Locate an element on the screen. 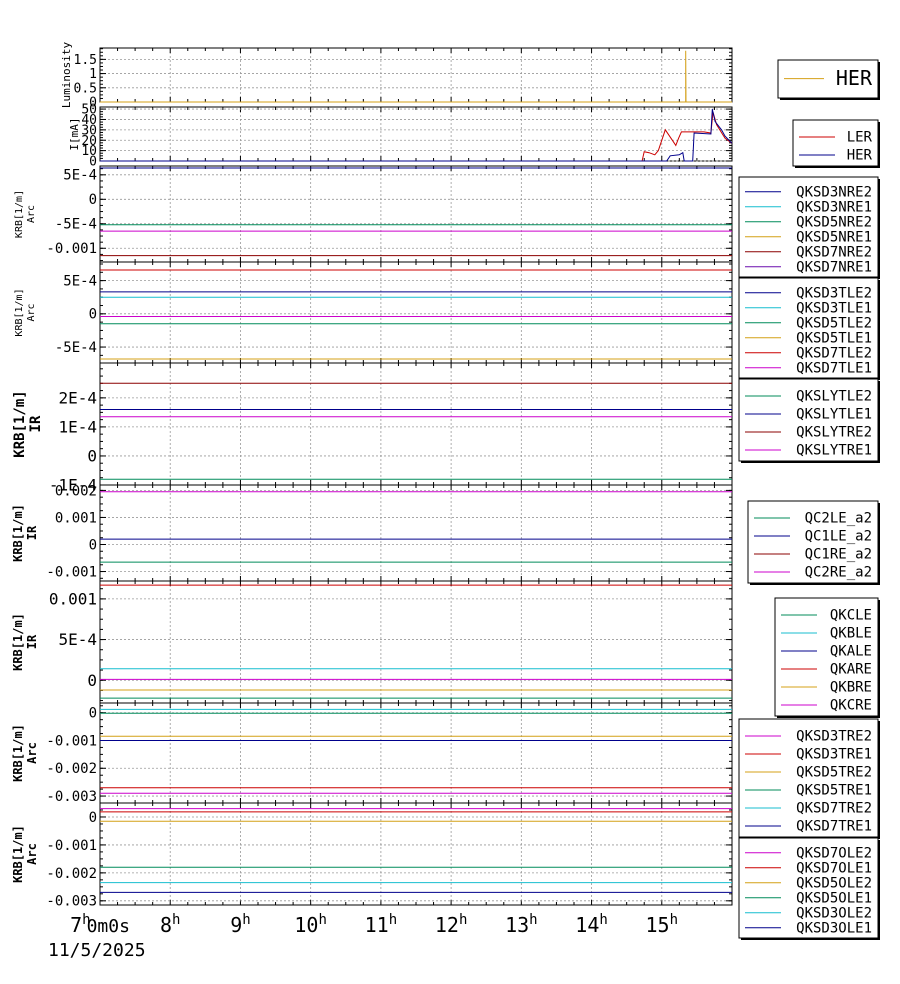 The height and width of the screenshot is (984, 900). y-axis-label: I[mA] is located at coordinates (74, 133).